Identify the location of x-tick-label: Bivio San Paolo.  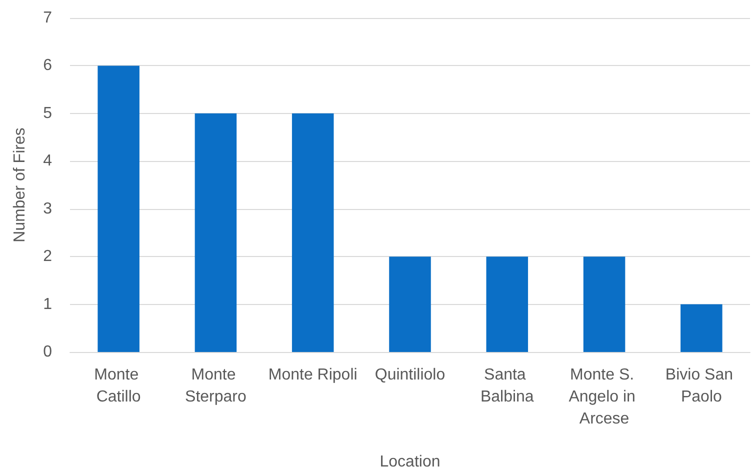
(701, 386).